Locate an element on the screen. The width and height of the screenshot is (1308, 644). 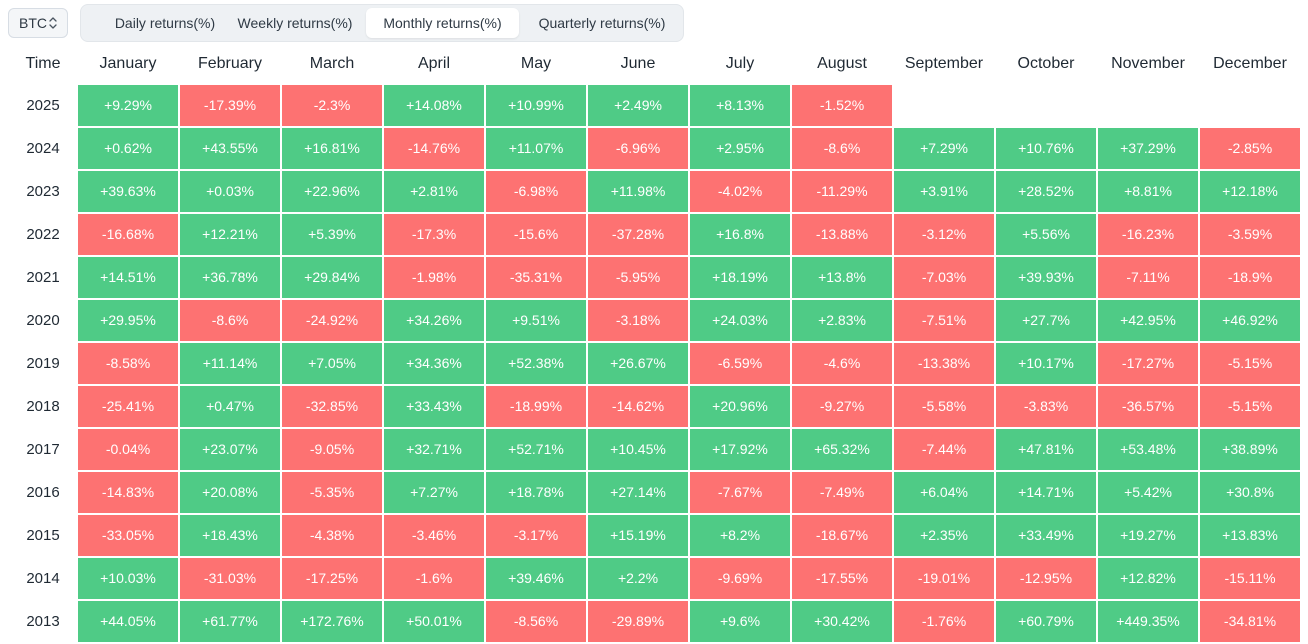
return-cell: +3.91% is located at coordinates (944, 191).